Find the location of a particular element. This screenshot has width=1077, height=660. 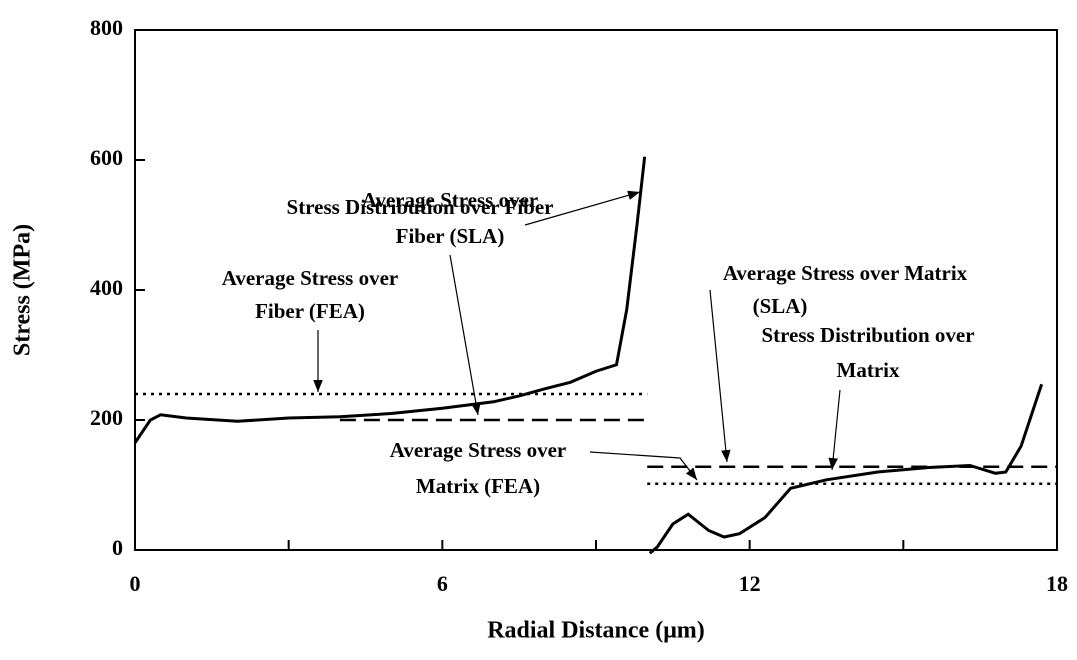

y-axis-label: Stress (MPa) is located at coordinates (23, 290).